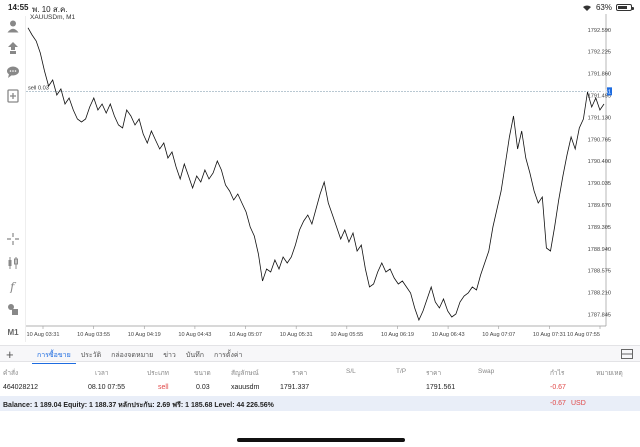 The image size is (640, 447). Describe the element at coordinates (245, 373) in the screenshot. I see `column-header: สัญลักษณ์` at that location.